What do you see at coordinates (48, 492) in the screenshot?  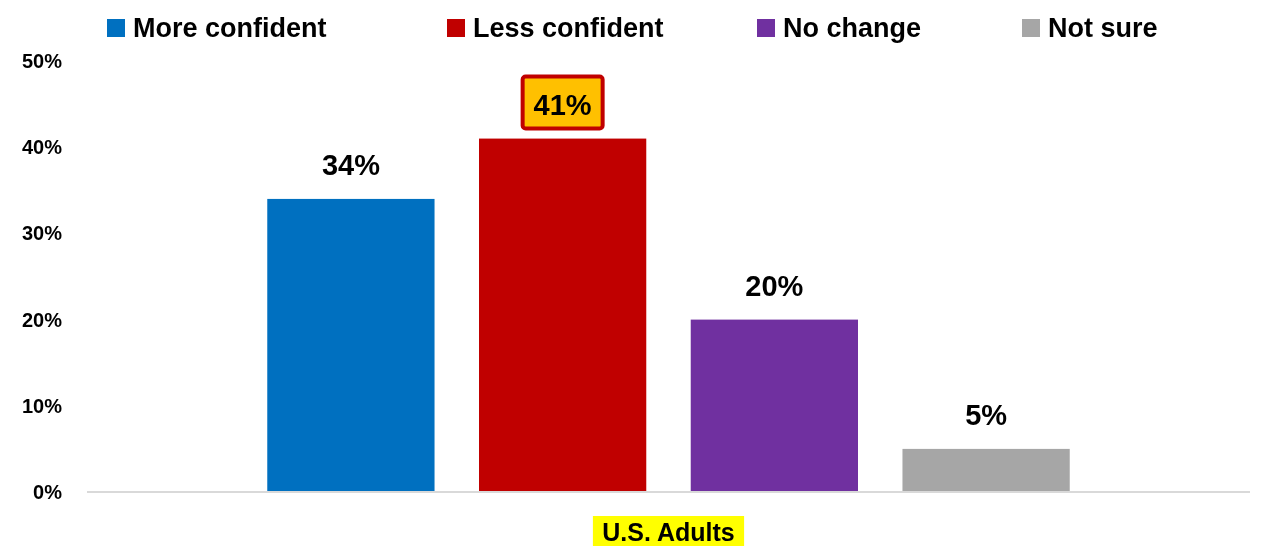 I see `y-tick-label: 0%` at bounding box center [48, 492].